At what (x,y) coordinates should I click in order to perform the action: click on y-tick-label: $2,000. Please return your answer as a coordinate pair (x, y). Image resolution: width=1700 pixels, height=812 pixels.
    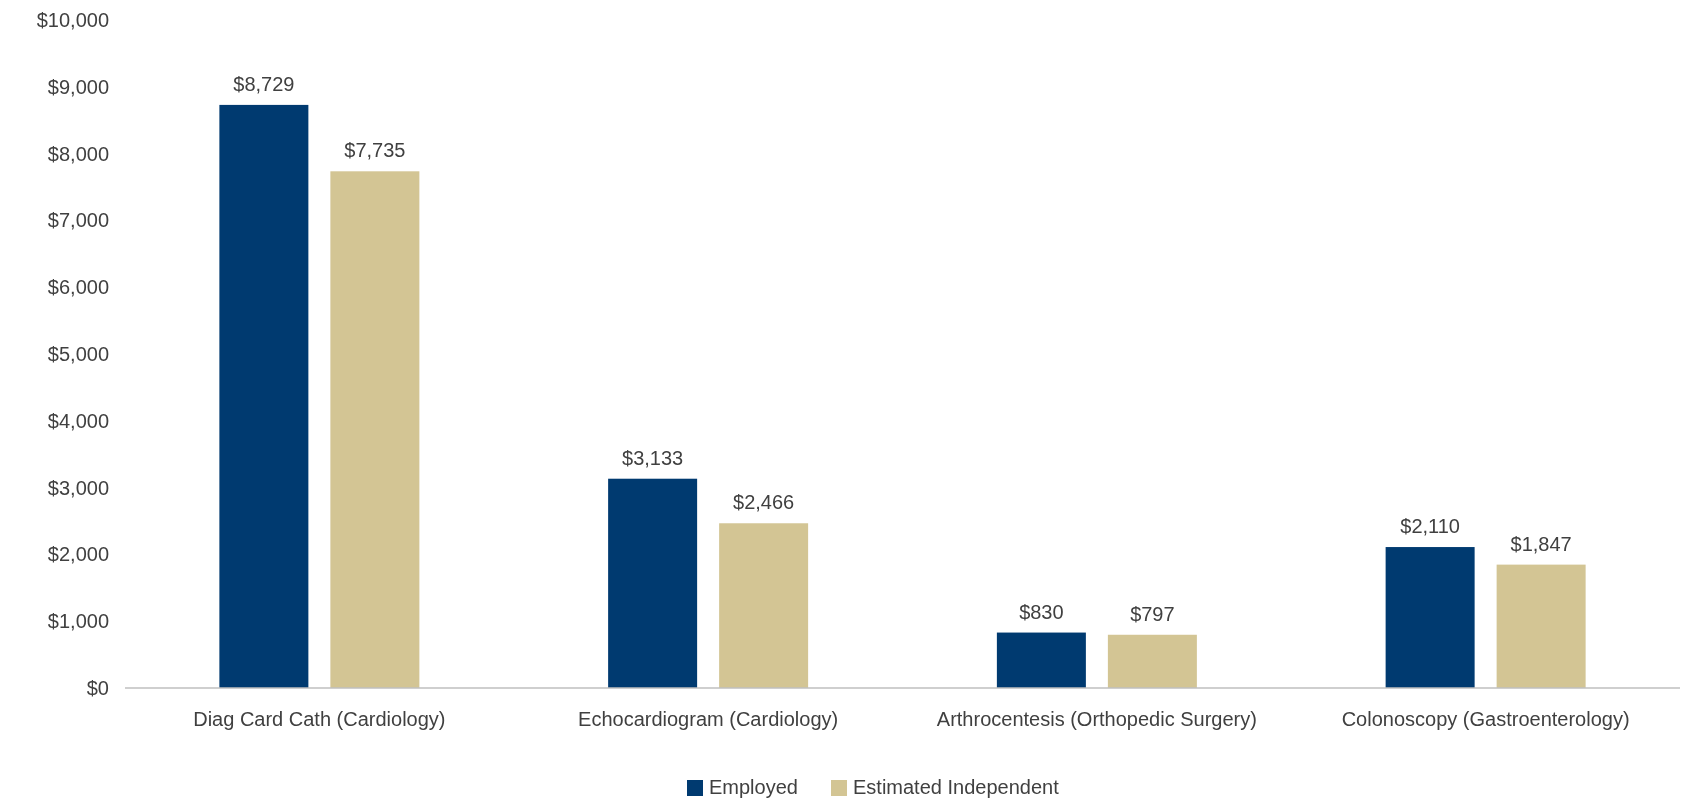
    Looking at the image, I should click on (78, 554).